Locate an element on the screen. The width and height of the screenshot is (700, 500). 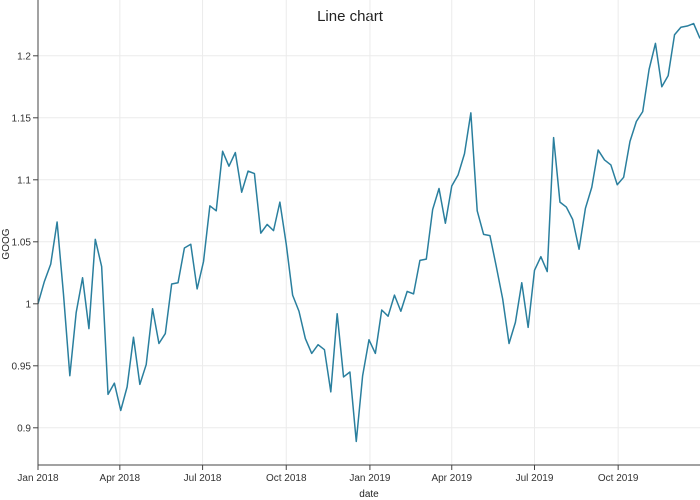
y-axis-ticks: 0.9 0.95 1 1.05 1.1 1.15 1.2 is located at coordinates (25, 242).